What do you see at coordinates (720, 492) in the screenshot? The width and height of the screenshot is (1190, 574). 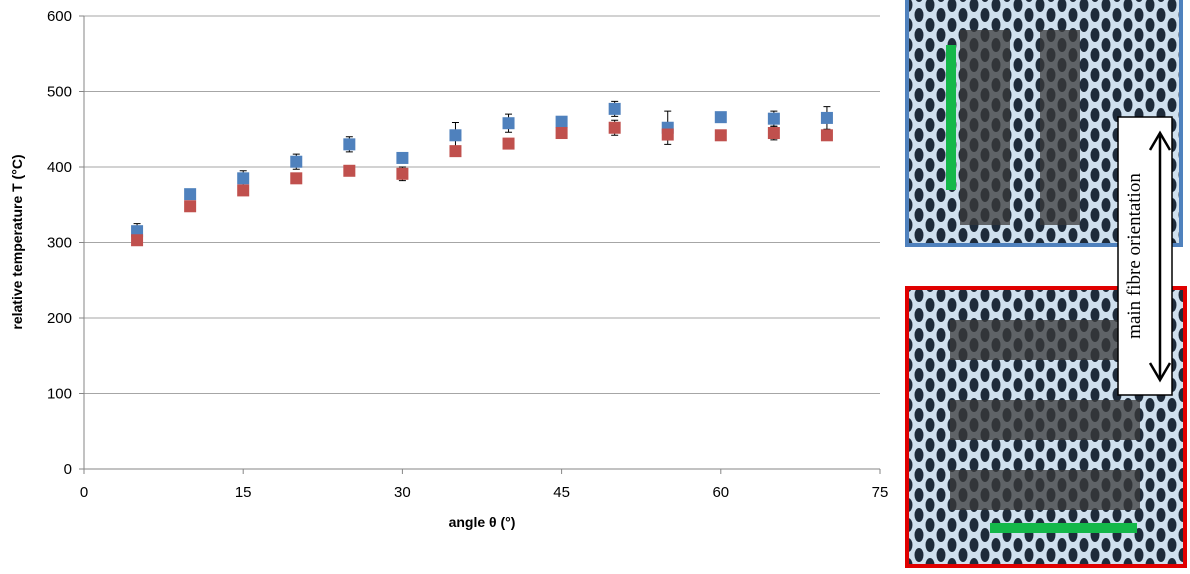 I see `x-tick-label: 60` at bounding box center [720, 492].